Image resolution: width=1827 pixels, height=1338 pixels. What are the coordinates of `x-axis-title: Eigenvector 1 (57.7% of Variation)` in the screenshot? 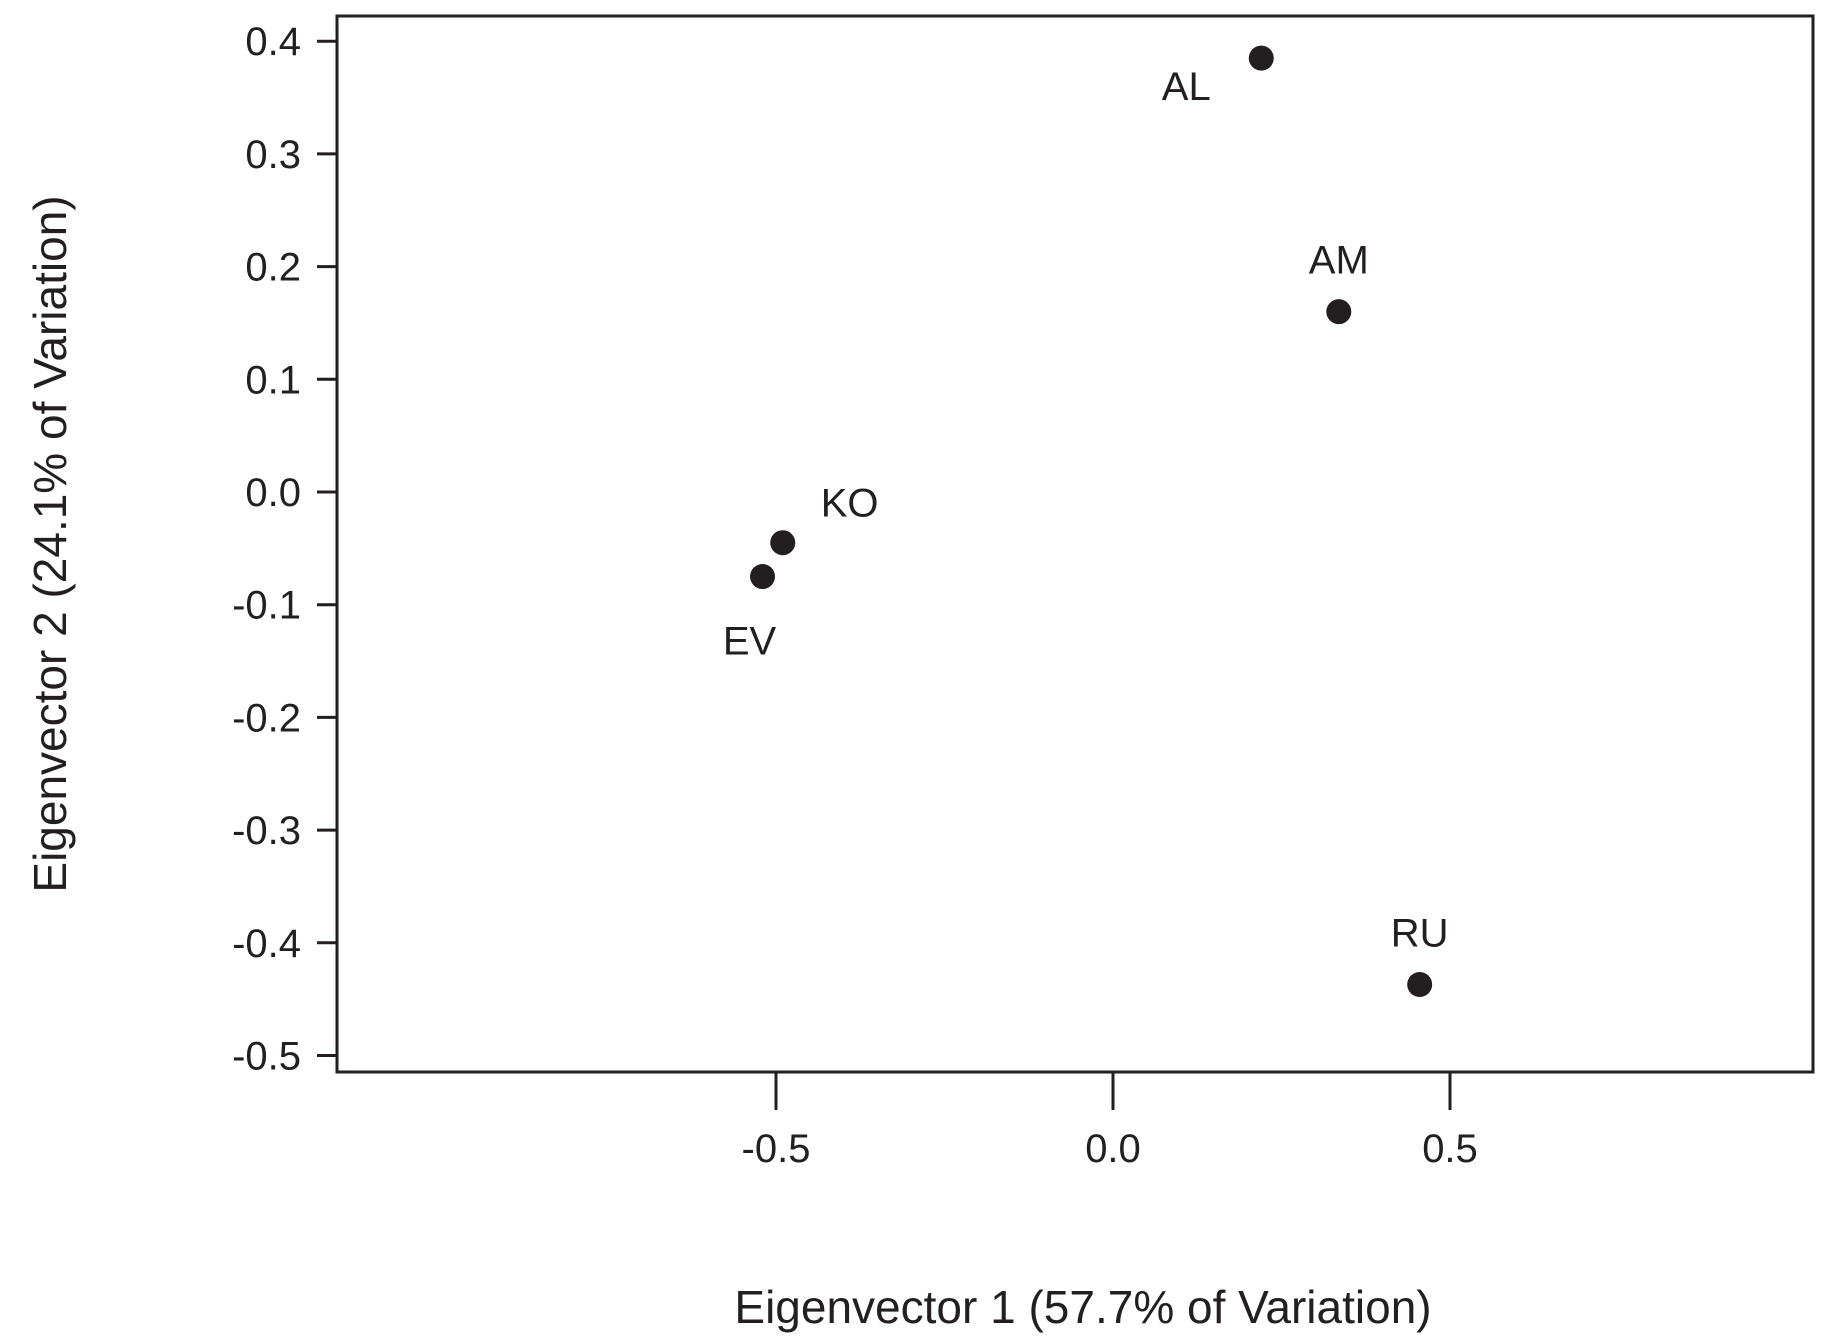 It's located at (1082, 1307).